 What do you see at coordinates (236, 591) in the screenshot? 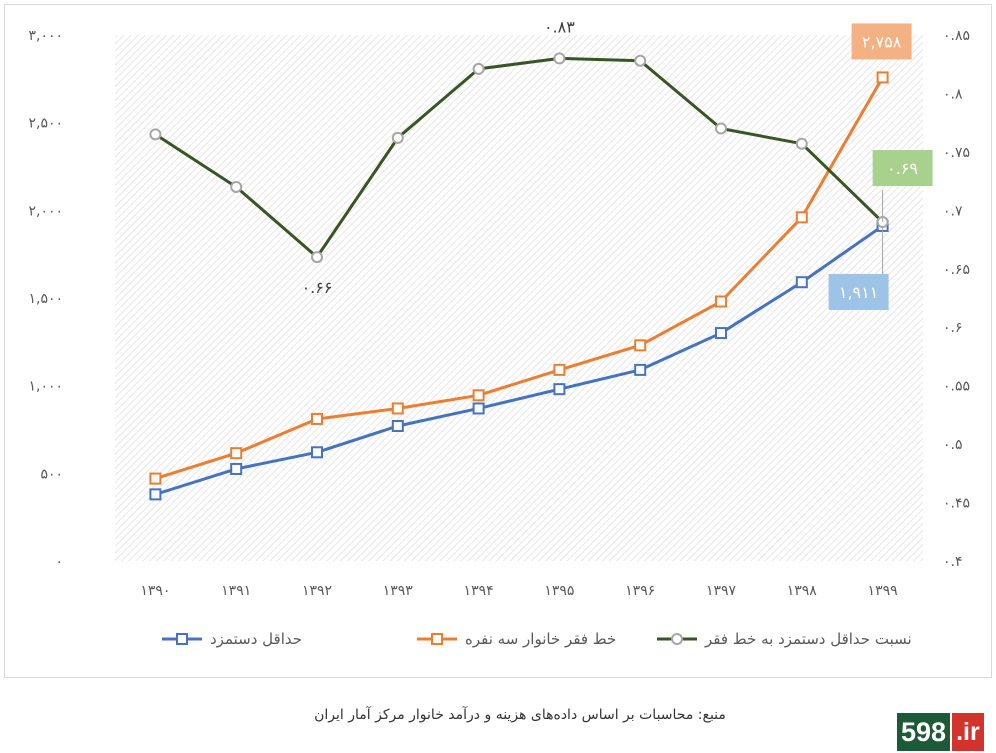
I see `x-tick-label: ۱۳۹۱` at bounding box center [236, 591].